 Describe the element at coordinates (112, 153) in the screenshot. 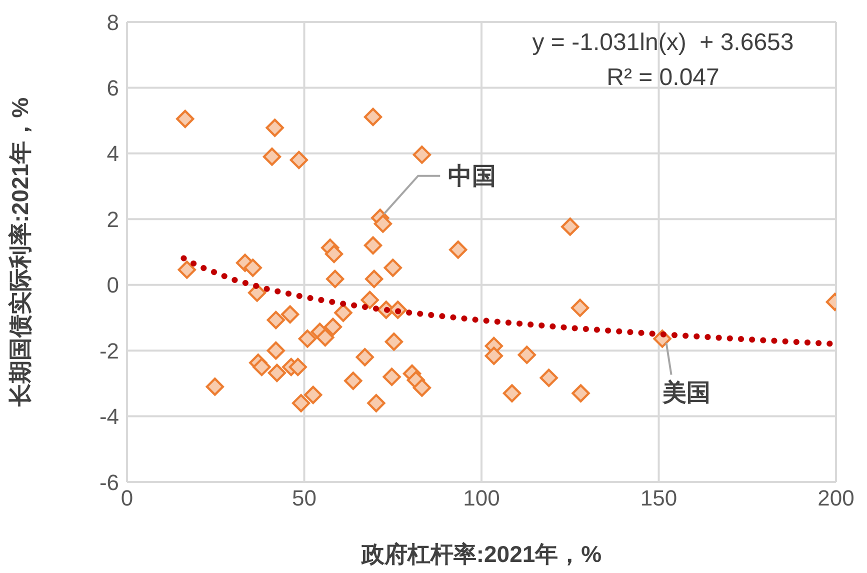

I see `y-tick-label: 4` at that location.